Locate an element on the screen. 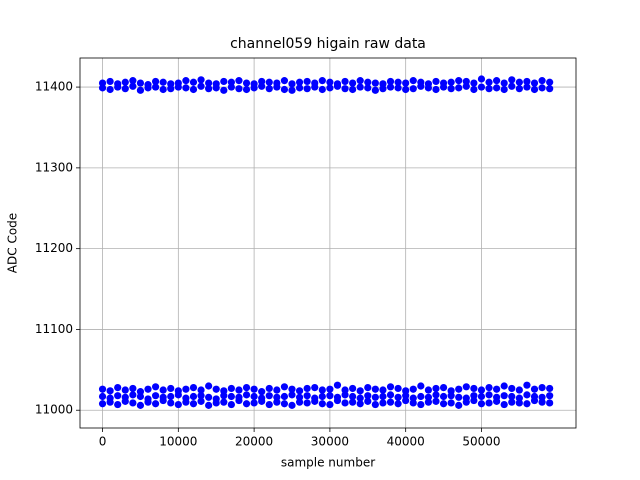 The height and width of the screenshot is (480, 640). x-tick-label: 10000 is located at coordinates (178, 442).